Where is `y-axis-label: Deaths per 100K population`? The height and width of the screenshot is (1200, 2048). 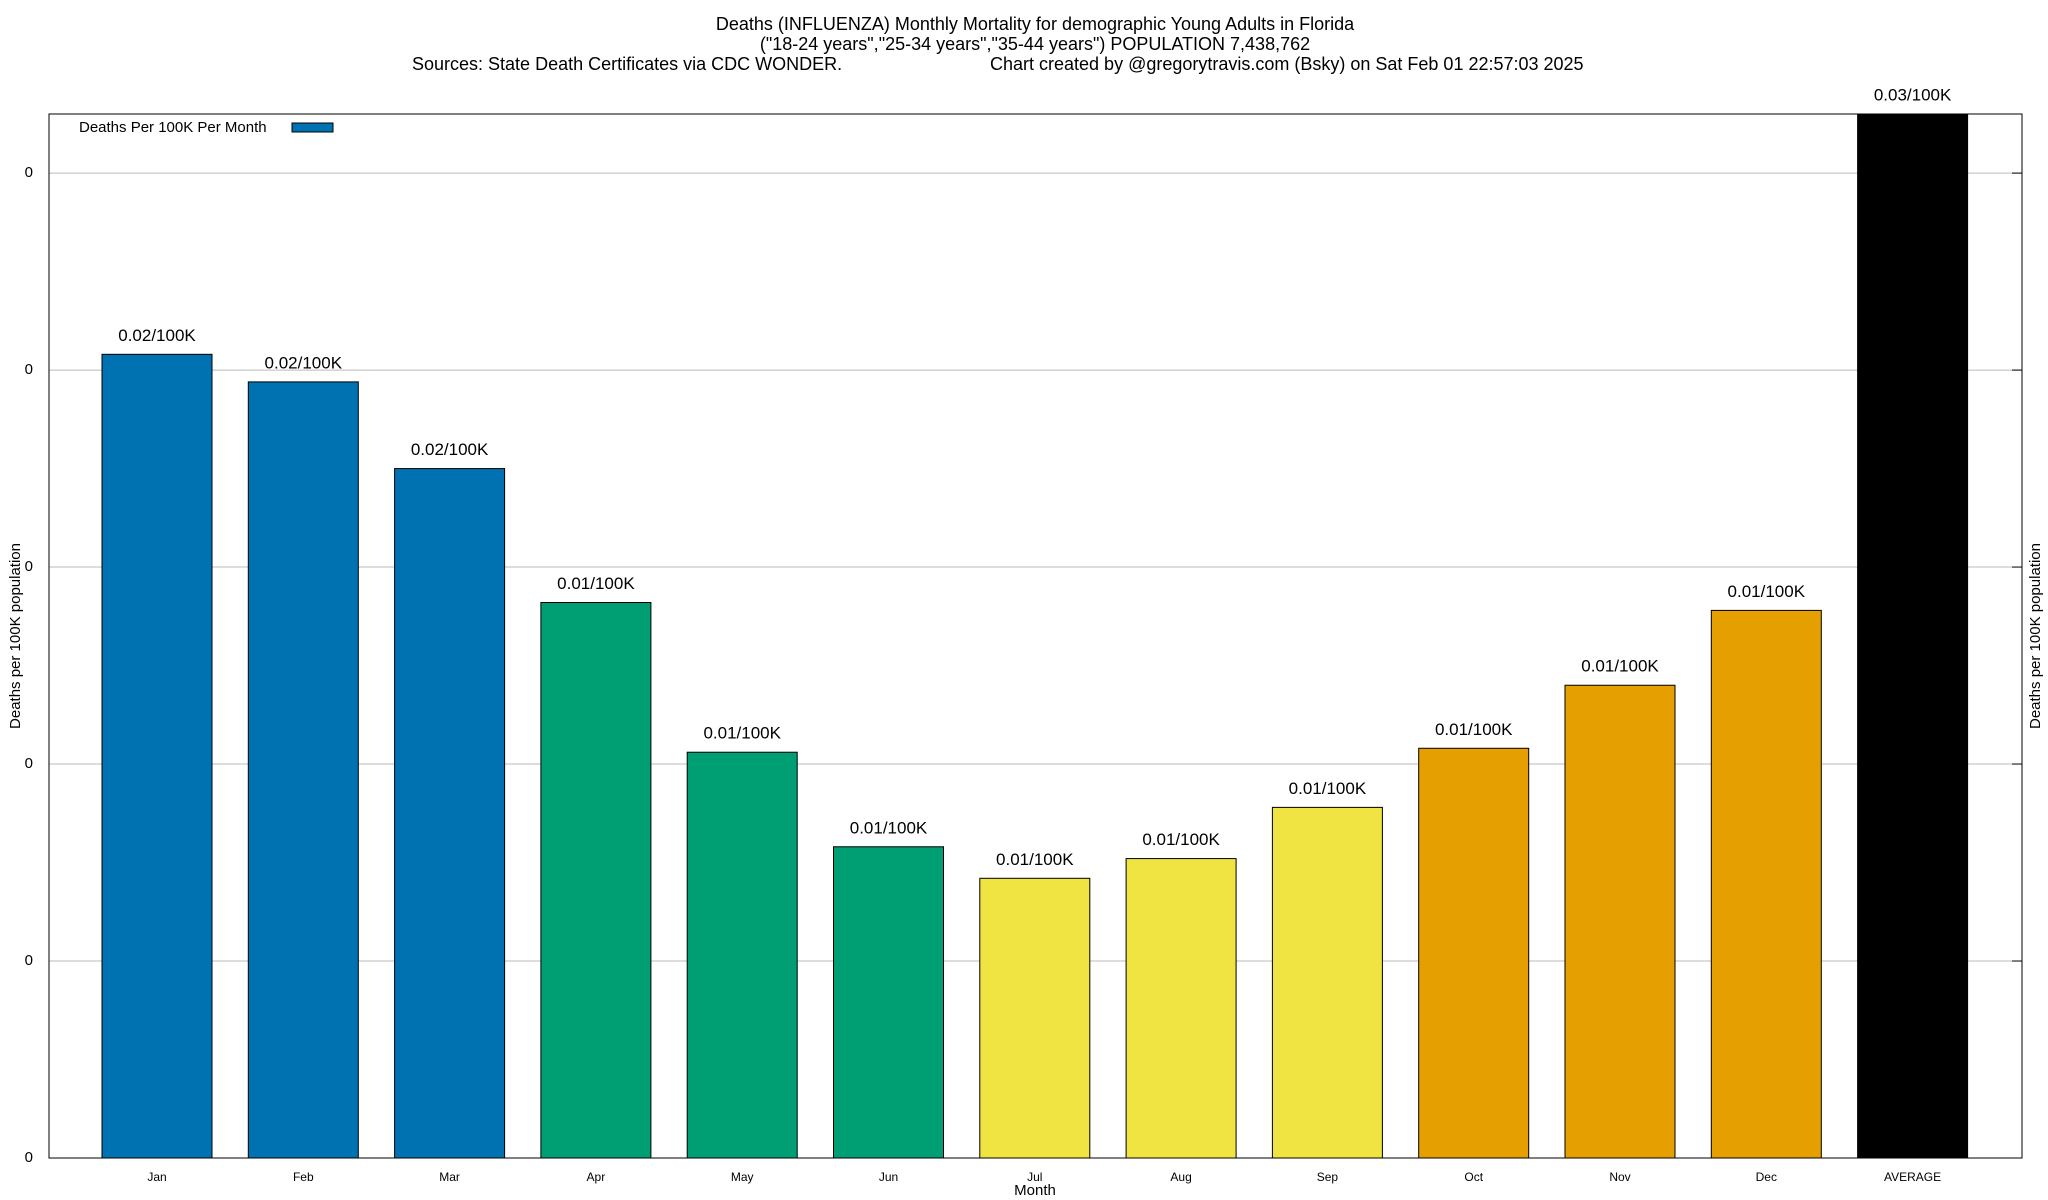 y-axis-label: Deaths per 100K population is located at coordinates (15, 636).